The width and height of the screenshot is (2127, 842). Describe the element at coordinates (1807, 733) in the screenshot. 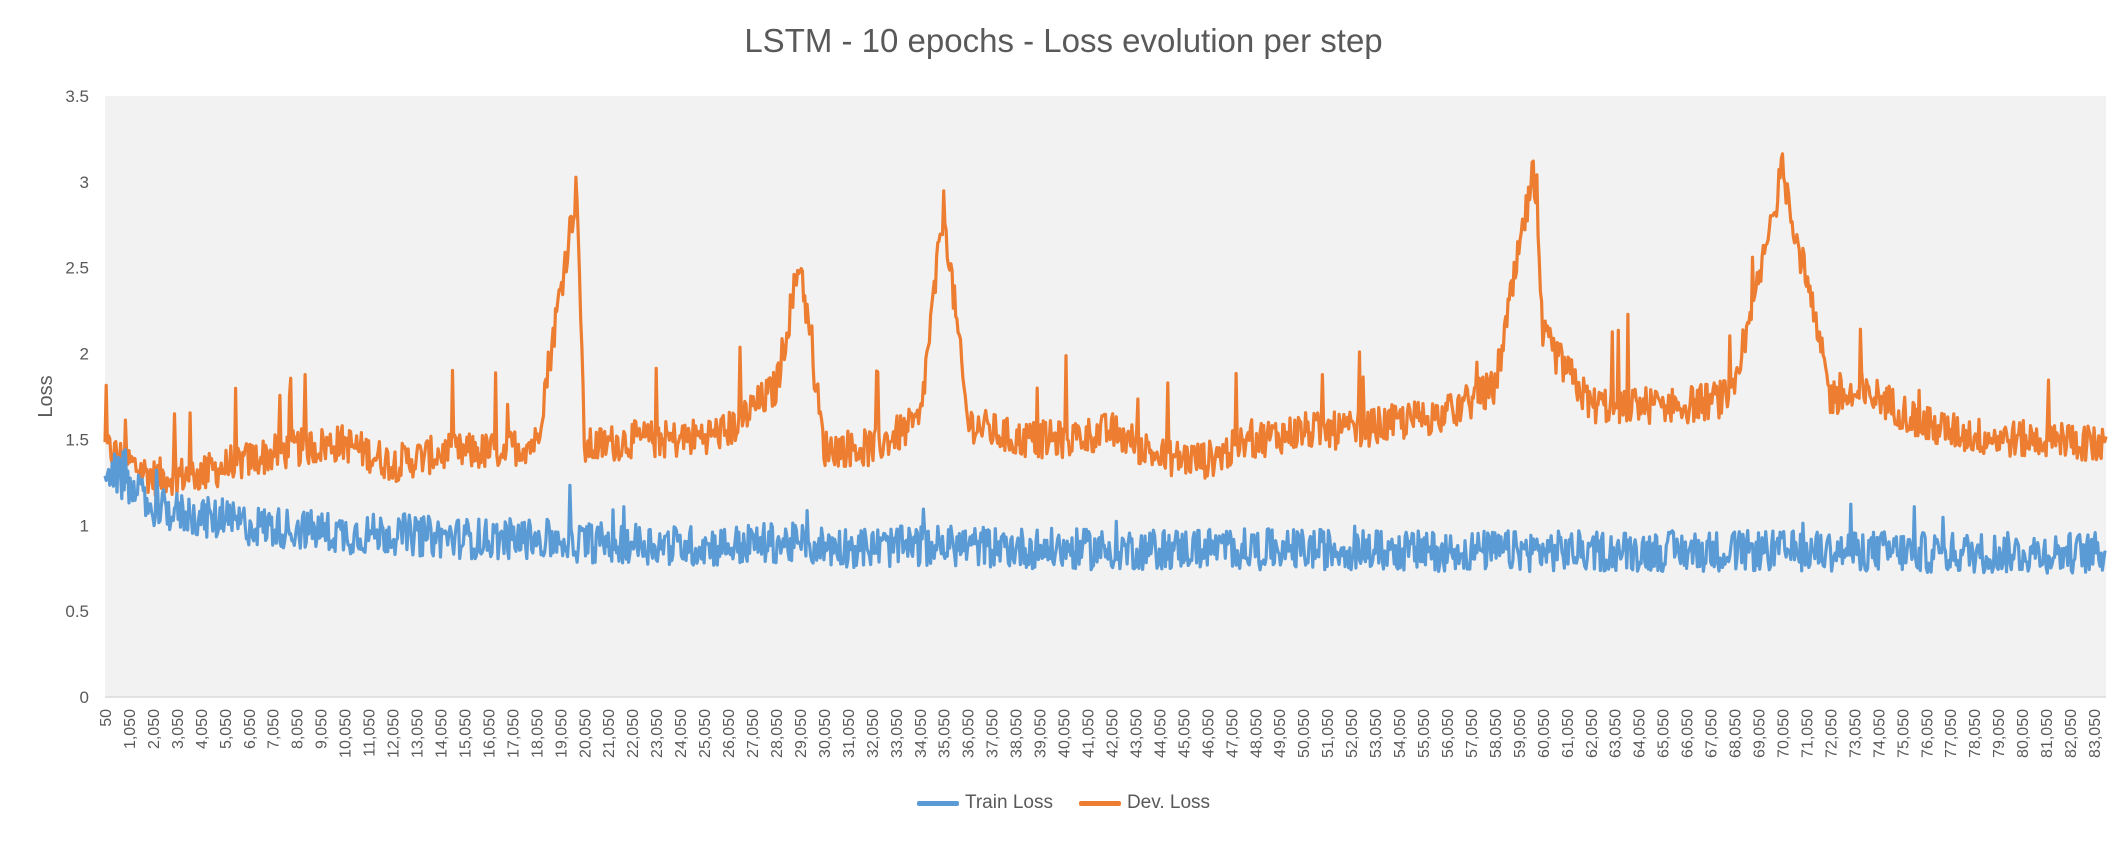

I see `x-tick-label: 71,050` at that location.